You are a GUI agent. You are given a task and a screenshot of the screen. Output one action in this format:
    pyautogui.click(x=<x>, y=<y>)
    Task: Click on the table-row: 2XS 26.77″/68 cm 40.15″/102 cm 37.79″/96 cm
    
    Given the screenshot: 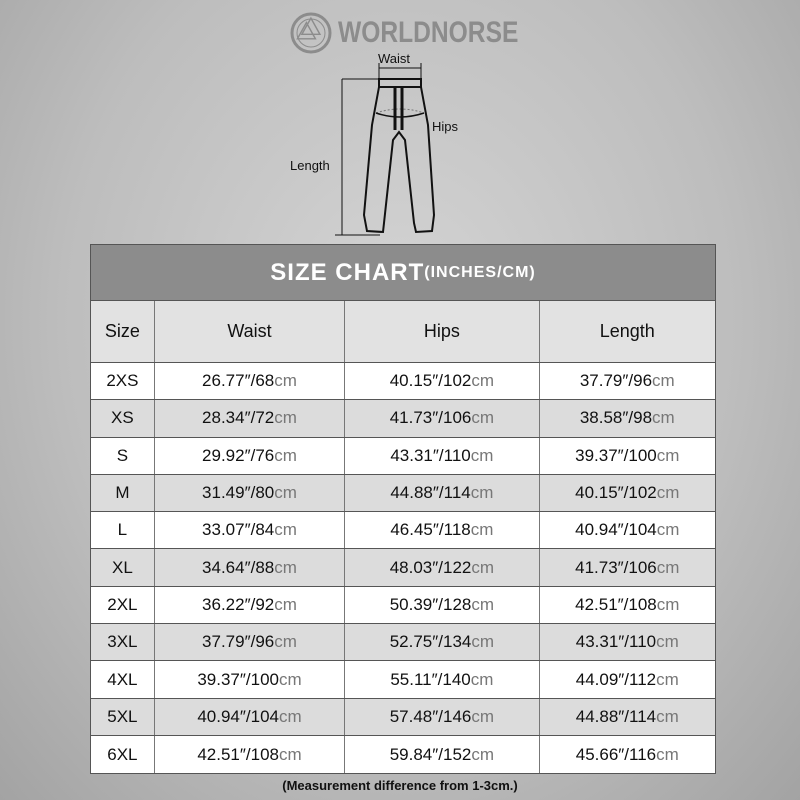 What is the action you would take?
    pyautogui.click(x=403, y=382)
    